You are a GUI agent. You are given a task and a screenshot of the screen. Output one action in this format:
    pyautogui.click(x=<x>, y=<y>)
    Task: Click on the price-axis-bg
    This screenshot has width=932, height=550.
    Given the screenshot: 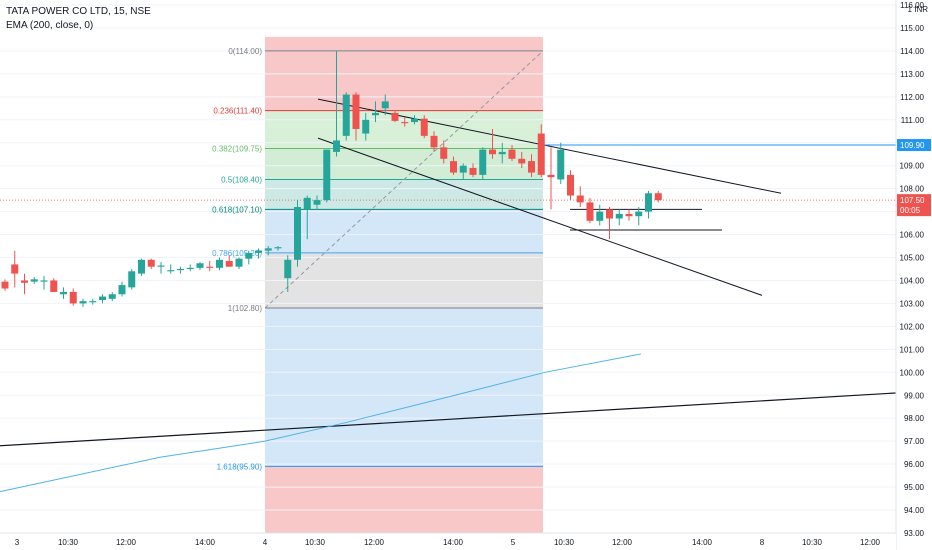 What is the action you would take?
    pyautogui.click(x=914, y=275)
    